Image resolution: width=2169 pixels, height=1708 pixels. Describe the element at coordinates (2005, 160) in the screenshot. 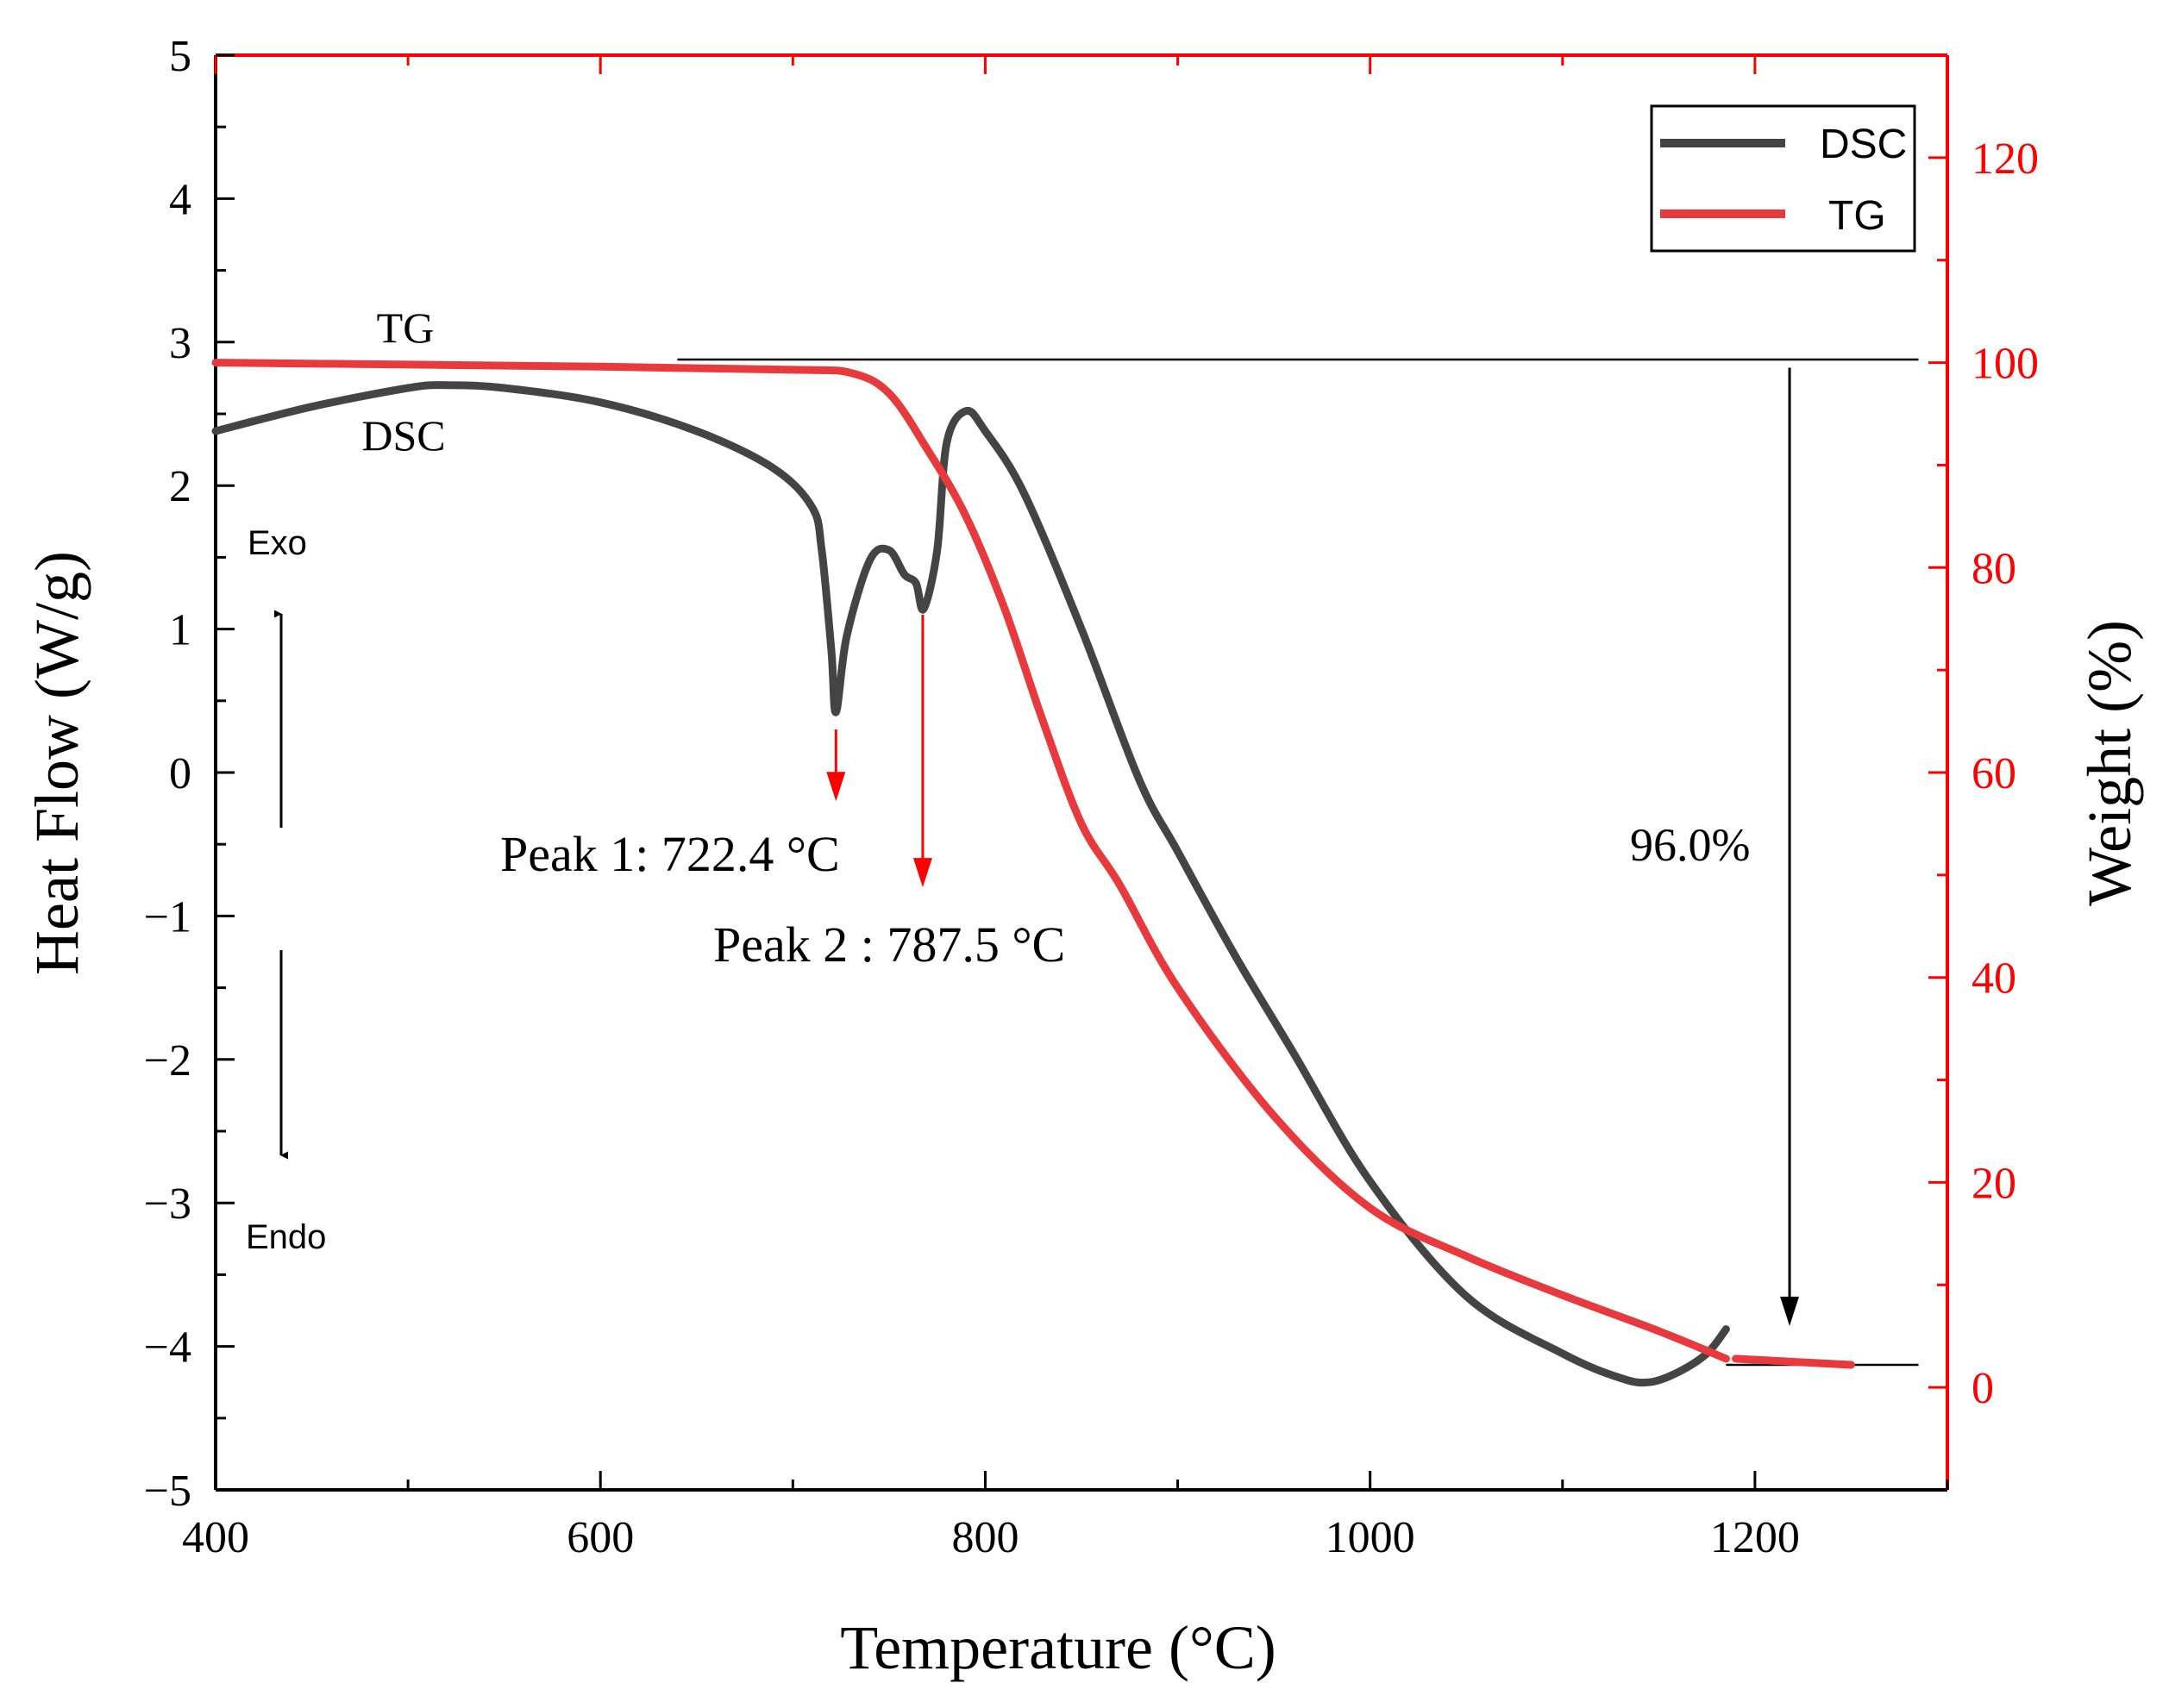

I see `y-right-tick-label: 120` at that location.